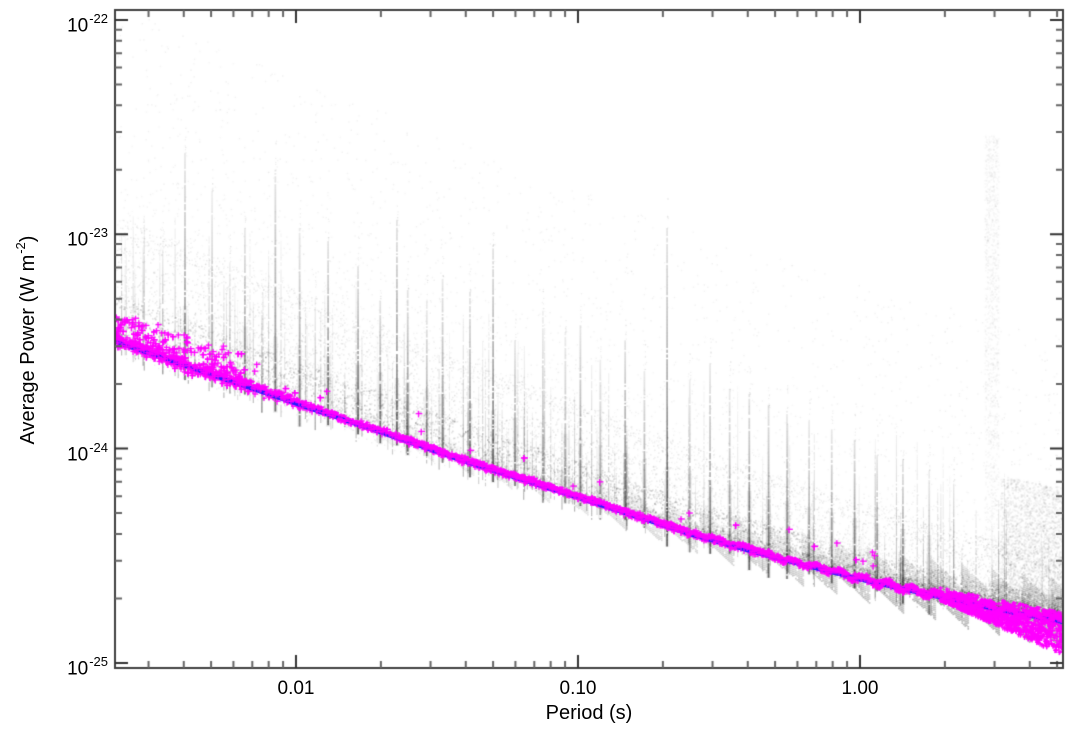 This screenshot has width=1082, height=733. I want to click on y-axis-title: Average Power (W m-2), so click(26, 340).